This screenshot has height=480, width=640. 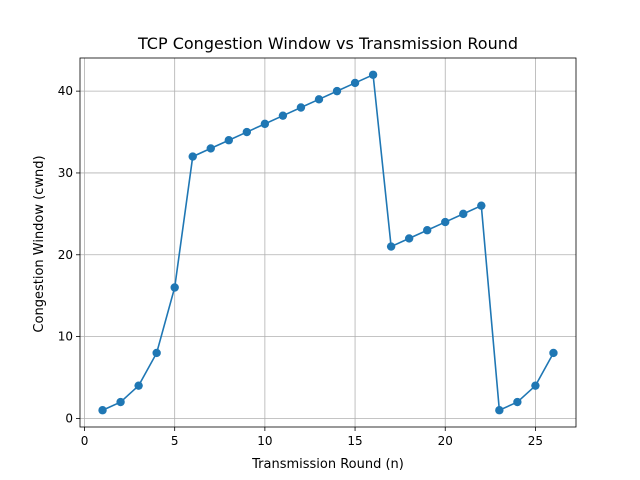 I want to click on y-tick-label: 20, so click(x=65, y=255).